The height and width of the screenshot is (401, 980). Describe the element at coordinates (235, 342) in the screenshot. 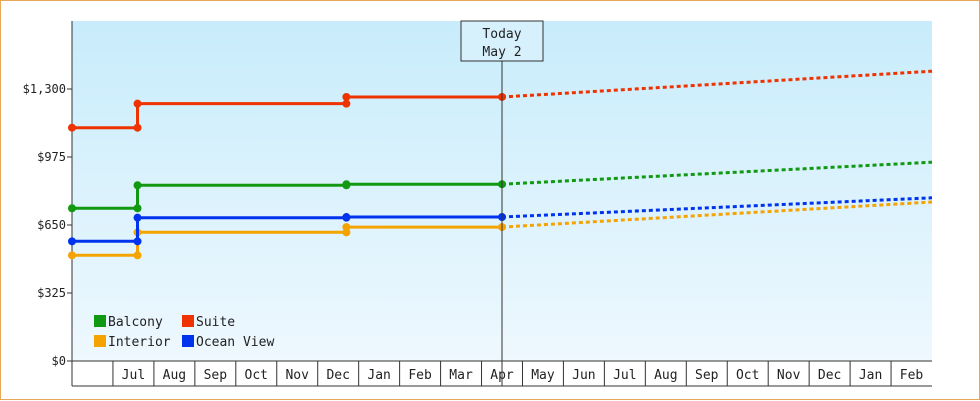

I see `legend-label: Ocean View` at that location.